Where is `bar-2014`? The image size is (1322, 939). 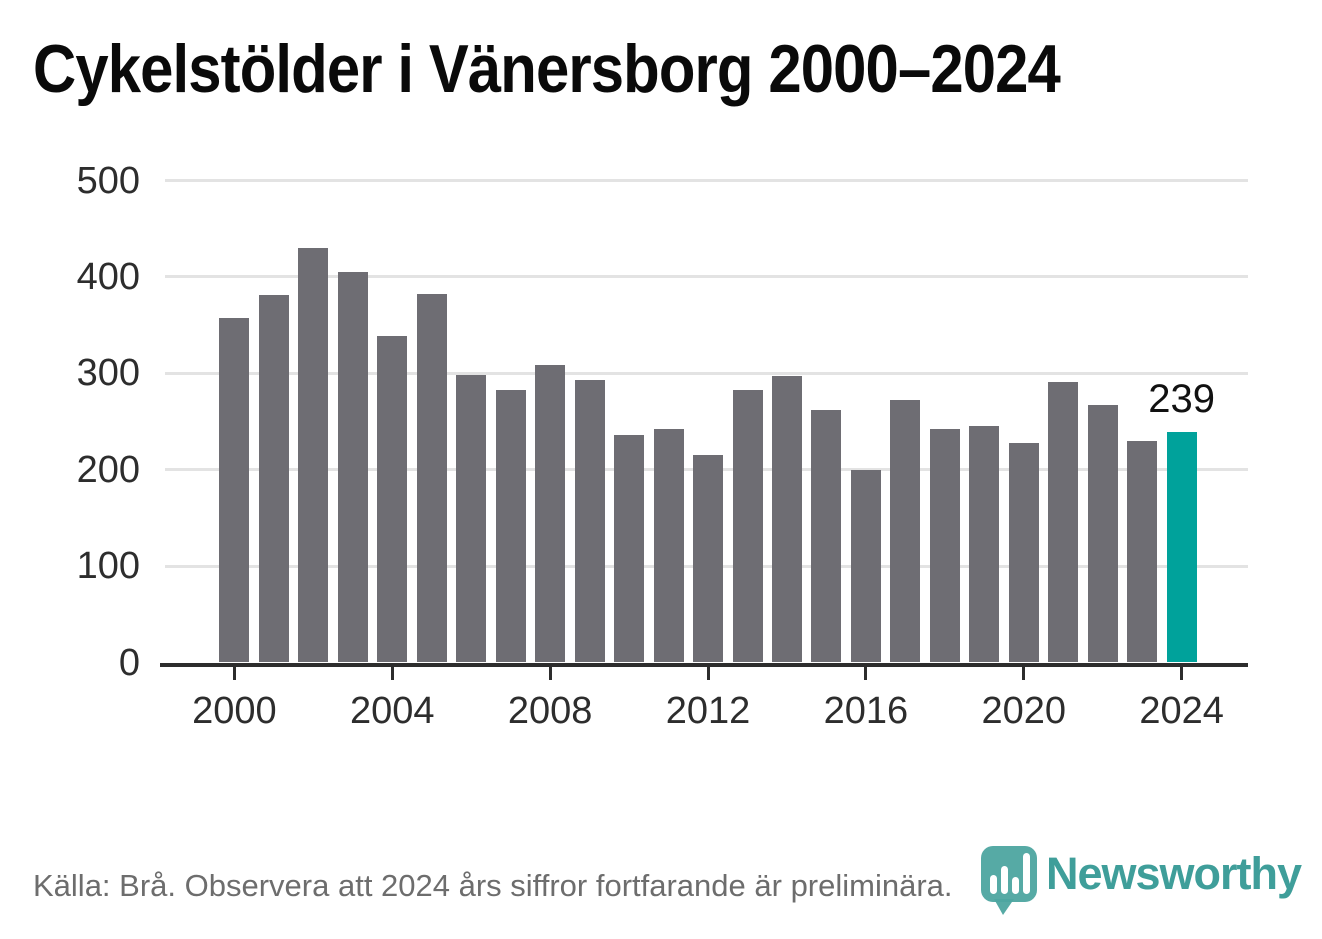
bar-2014 is located at coordinates (786, 519).